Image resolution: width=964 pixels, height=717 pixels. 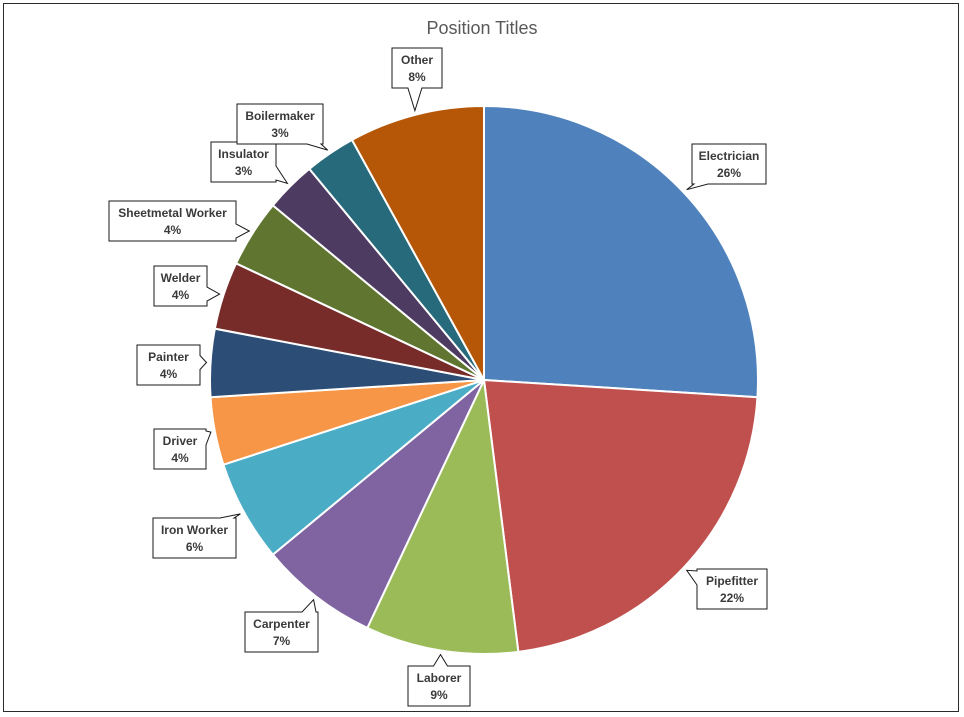 I want to click on label-boilermaker: Boilermaker 3%, so click(x=282, y=127).